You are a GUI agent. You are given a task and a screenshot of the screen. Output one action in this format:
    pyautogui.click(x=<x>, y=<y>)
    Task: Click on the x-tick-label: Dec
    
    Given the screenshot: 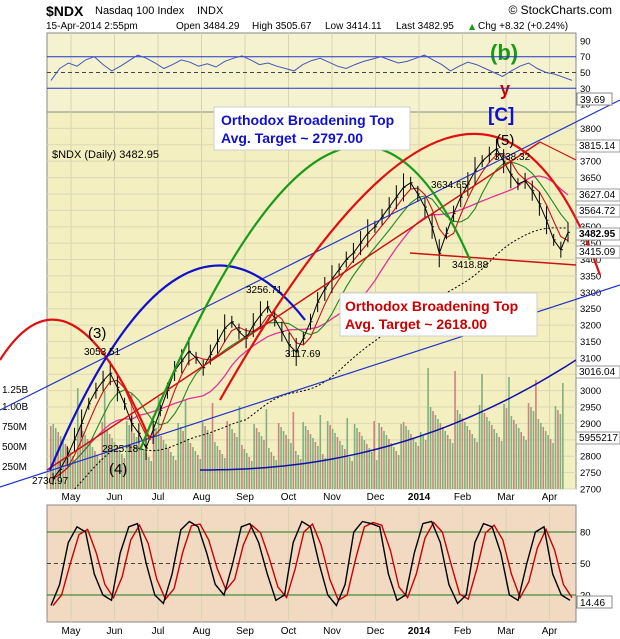 What is the action you would take?
    pyautogui.click(x=376, y=497)
    